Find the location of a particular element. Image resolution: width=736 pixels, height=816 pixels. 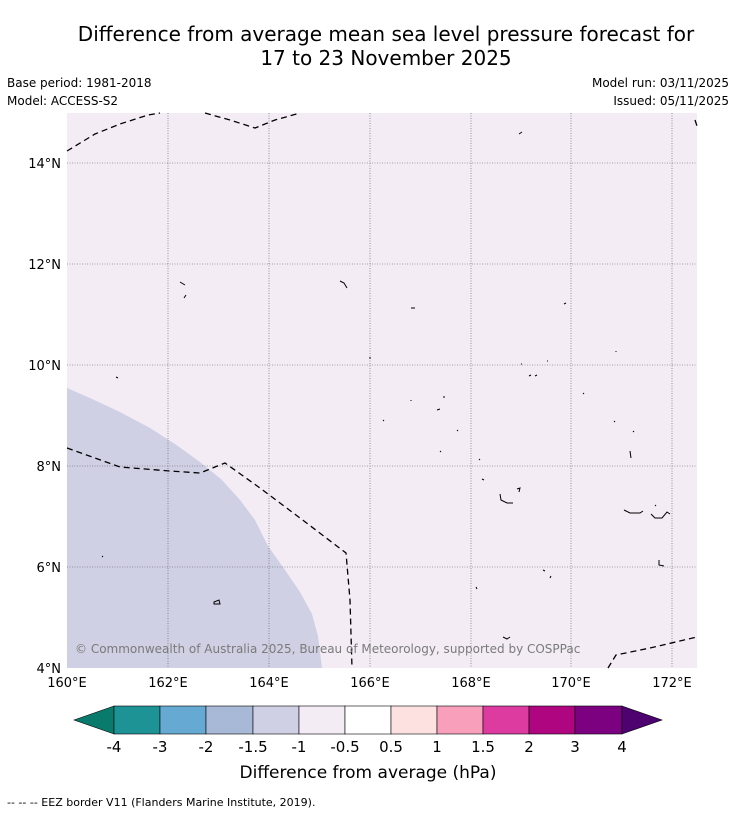

colorbar-ticks: -4 -3 -2 -1.5 -1 -0.5 0.5 1 1.5 2 3 4 is located at coordinates (367, 747).